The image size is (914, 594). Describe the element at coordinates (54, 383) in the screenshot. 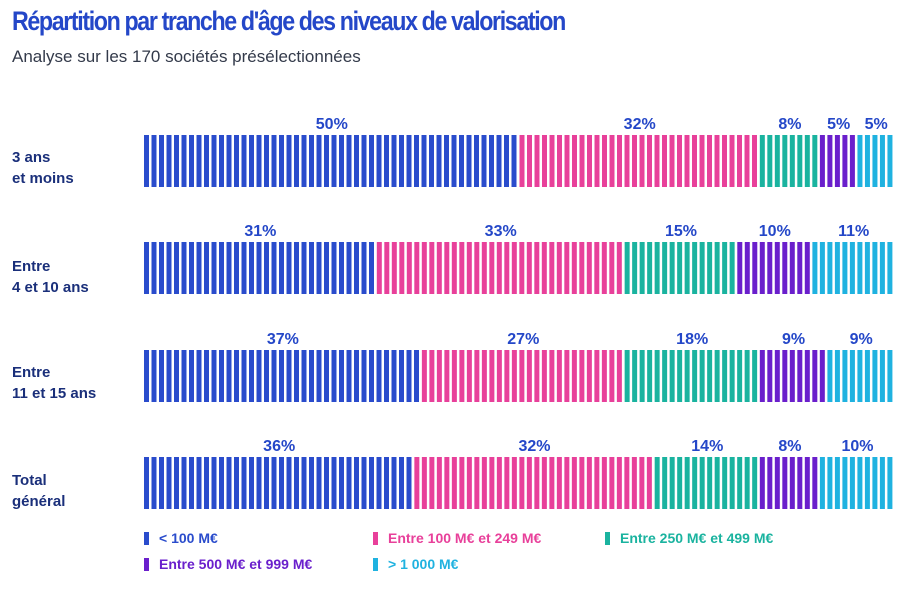

I see `row-label-11-15-ans: Entre 11 et 15 ans` at that location.